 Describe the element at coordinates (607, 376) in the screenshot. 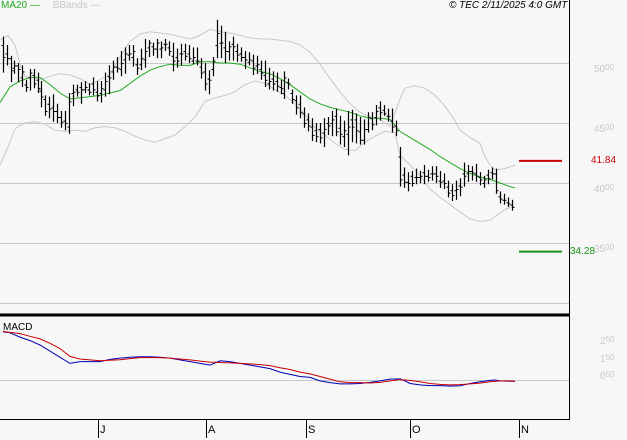

I see `macd-axis-label: 050` at that location.